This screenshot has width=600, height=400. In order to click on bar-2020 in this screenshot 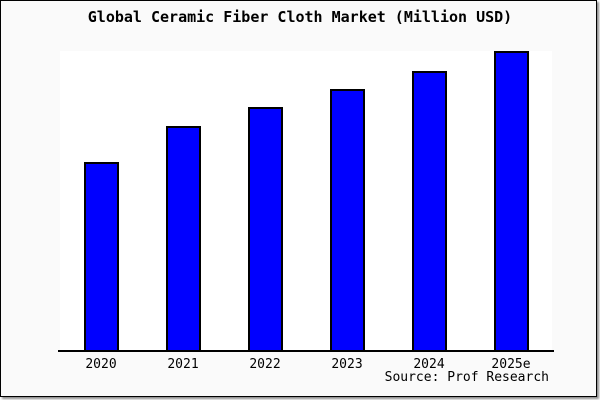, I will do `click(101, 257)`.